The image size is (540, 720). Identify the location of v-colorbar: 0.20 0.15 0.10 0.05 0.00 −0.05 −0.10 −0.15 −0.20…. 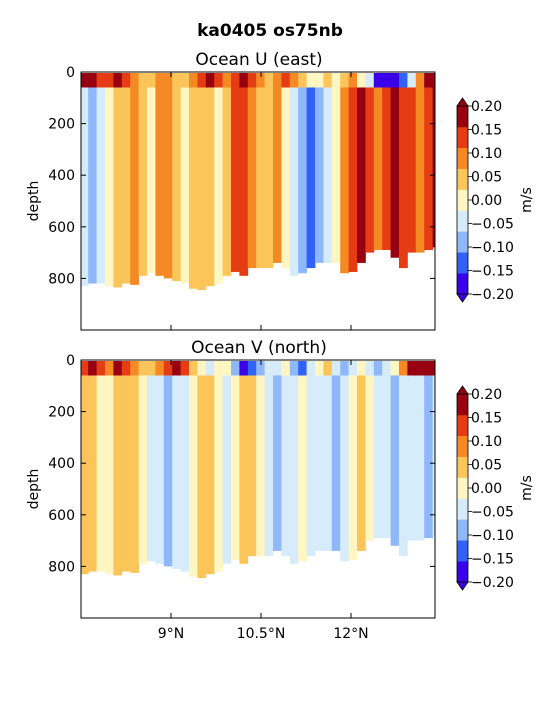
(495, 488).